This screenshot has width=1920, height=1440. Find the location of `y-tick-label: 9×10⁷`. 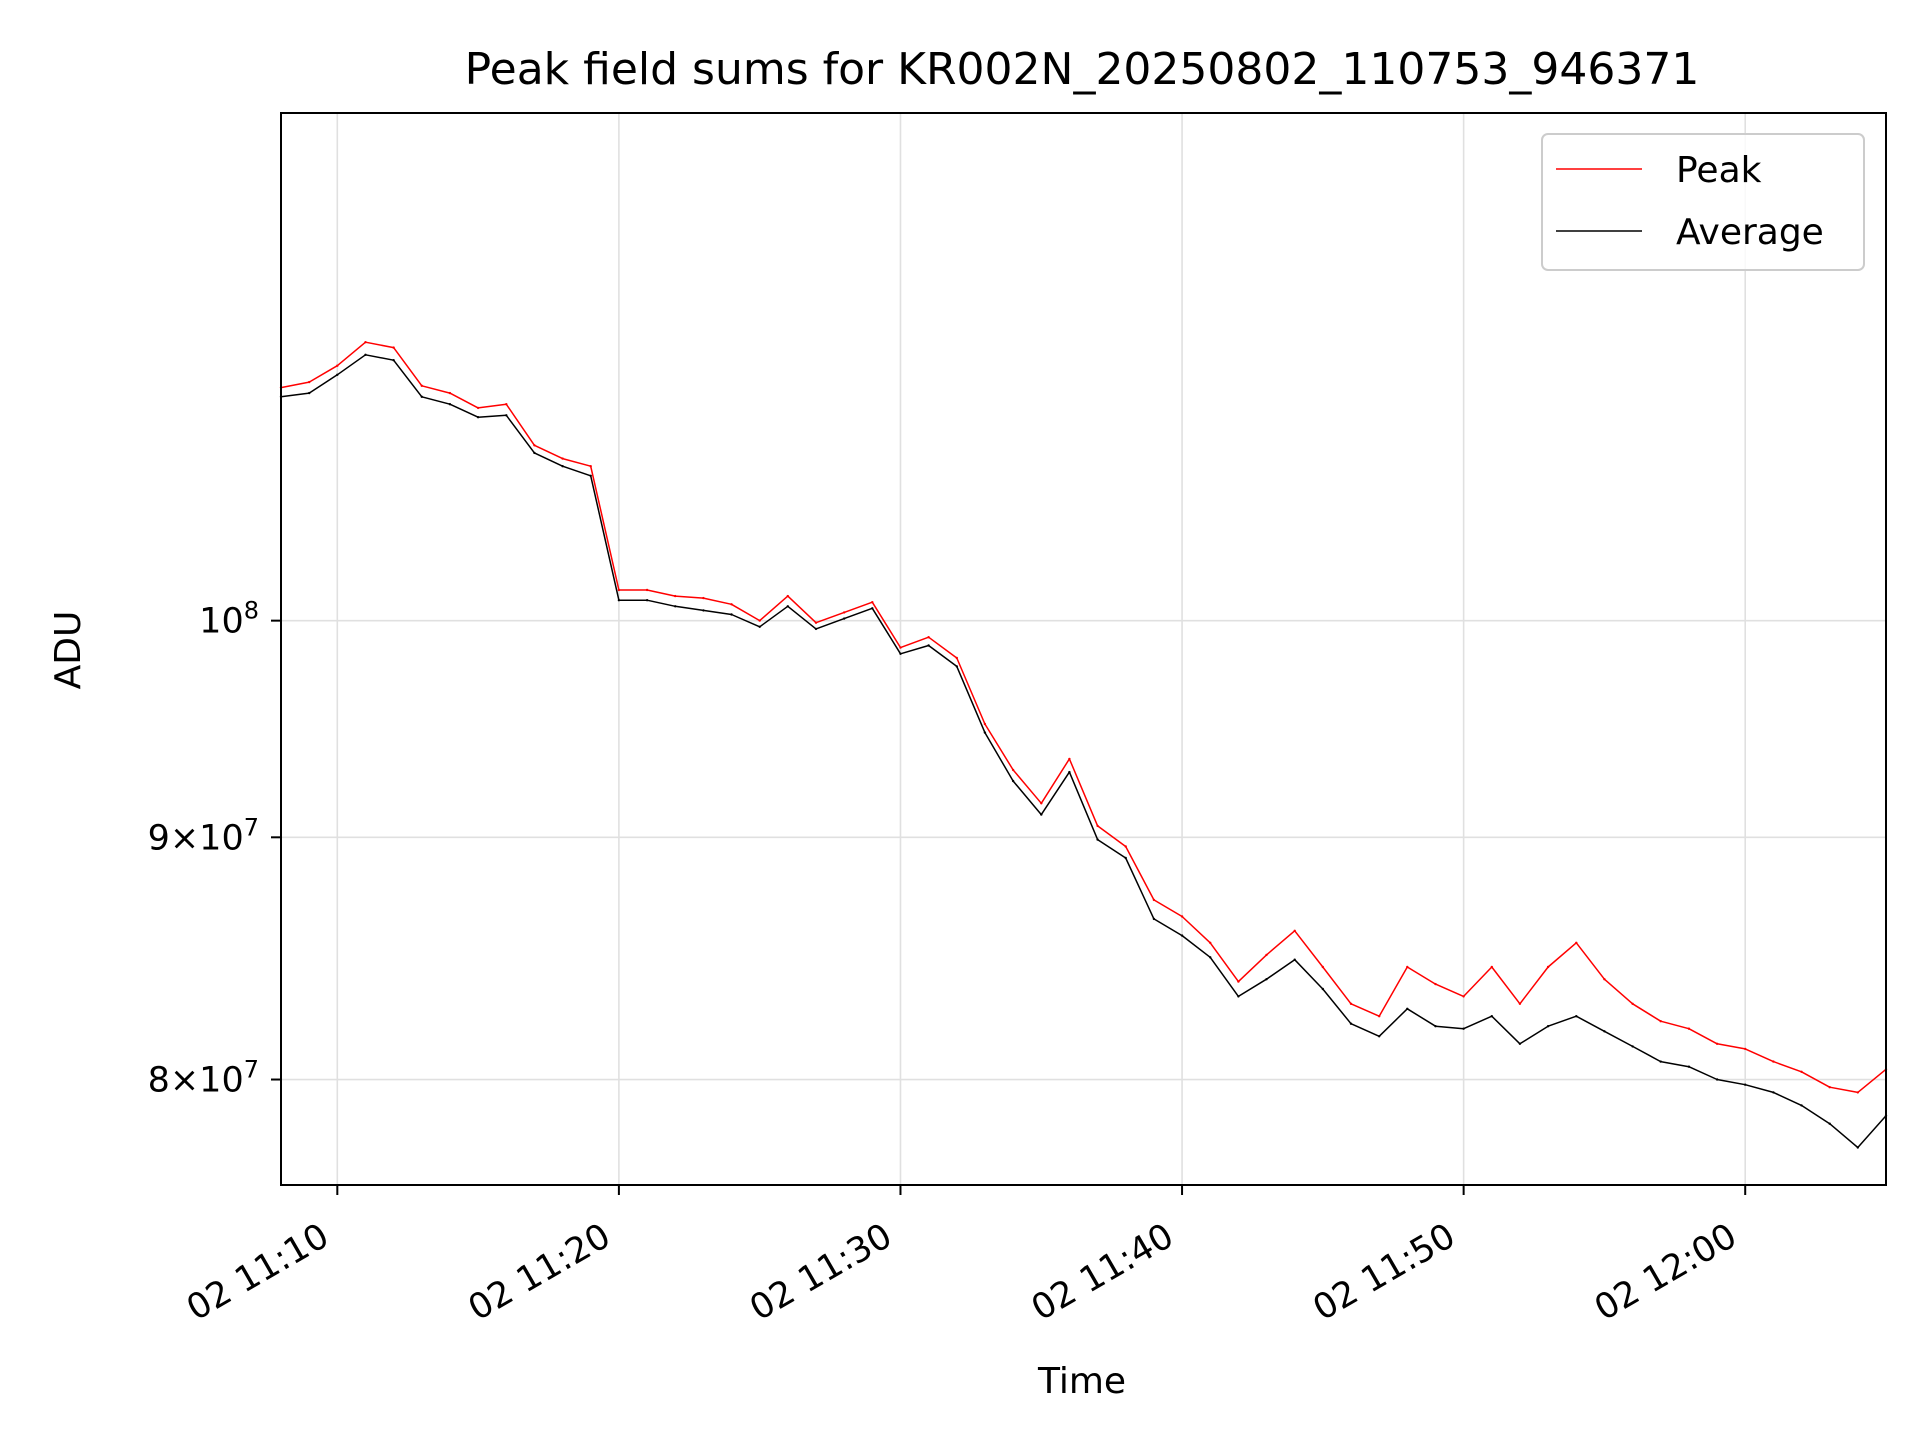

y-tick-label: 9×10⁷ is located at coordinates (203, 835).